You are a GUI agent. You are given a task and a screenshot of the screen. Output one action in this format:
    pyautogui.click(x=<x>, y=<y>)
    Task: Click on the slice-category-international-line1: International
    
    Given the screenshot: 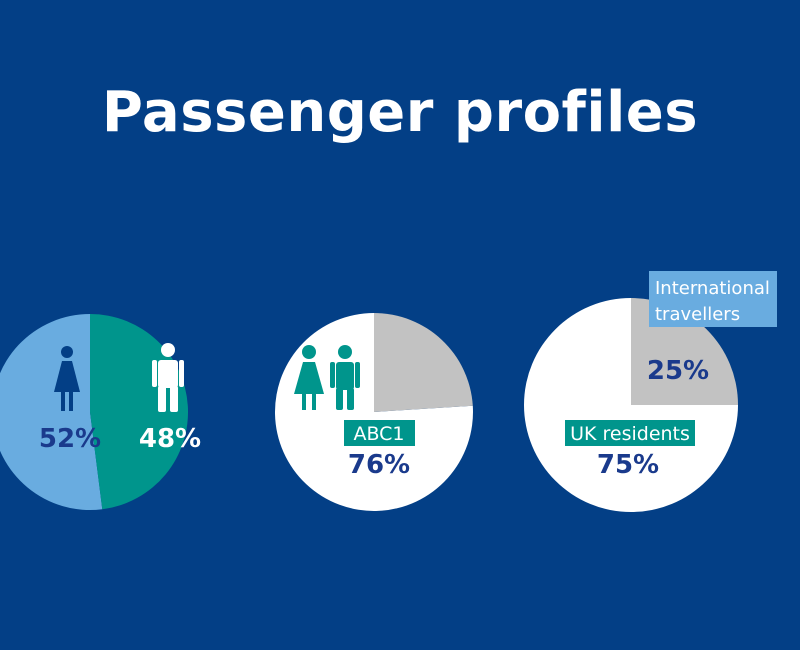 What is the action you would take?
    pyautogui.click(x=712, y=288)
    